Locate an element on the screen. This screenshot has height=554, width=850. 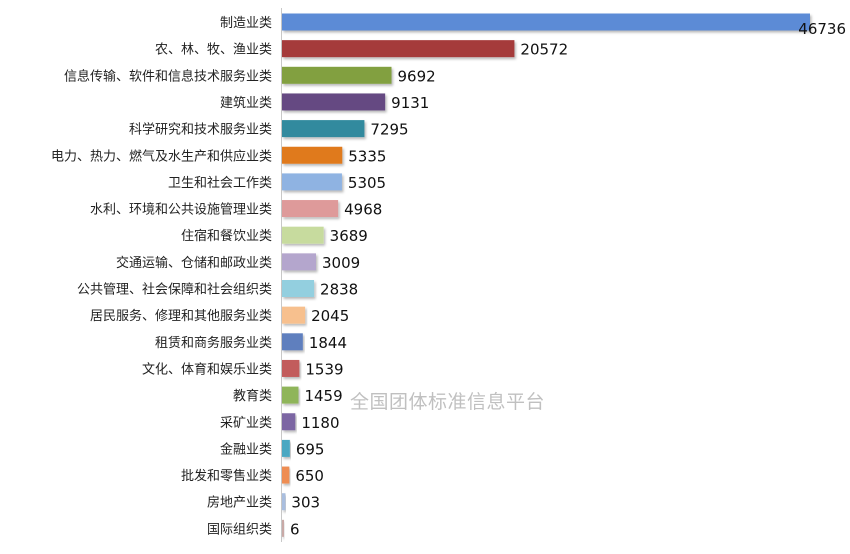
value-label: 2045 is located at coordinates (330, 316).